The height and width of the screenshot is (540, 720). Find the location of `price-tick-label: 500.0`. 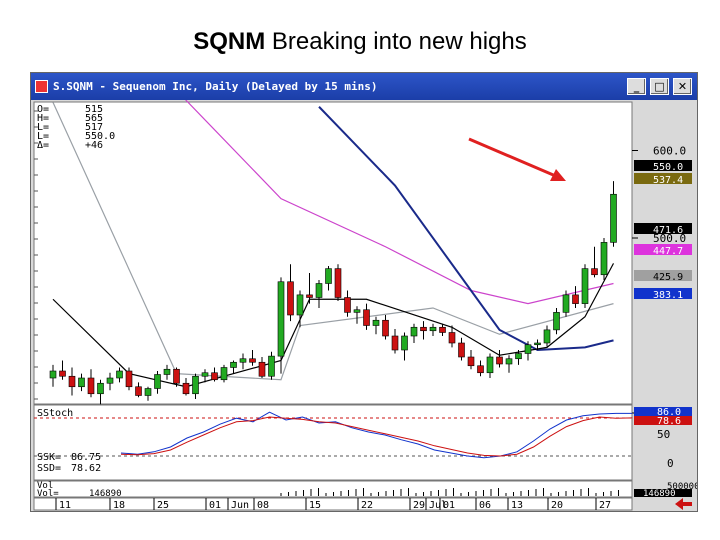

price-tick-label: 500.0 is located at coordinates (669, 238).